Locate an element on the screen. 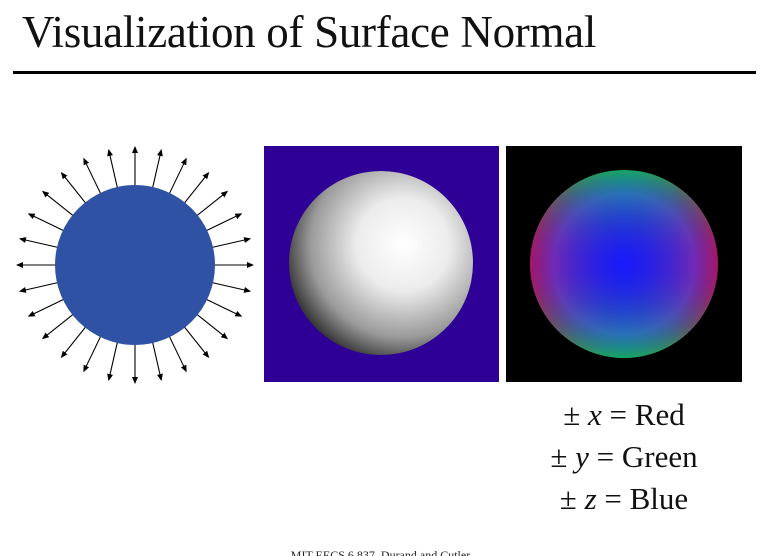  legend-row-y: ± y = Green is located at coordinates (624, 457).